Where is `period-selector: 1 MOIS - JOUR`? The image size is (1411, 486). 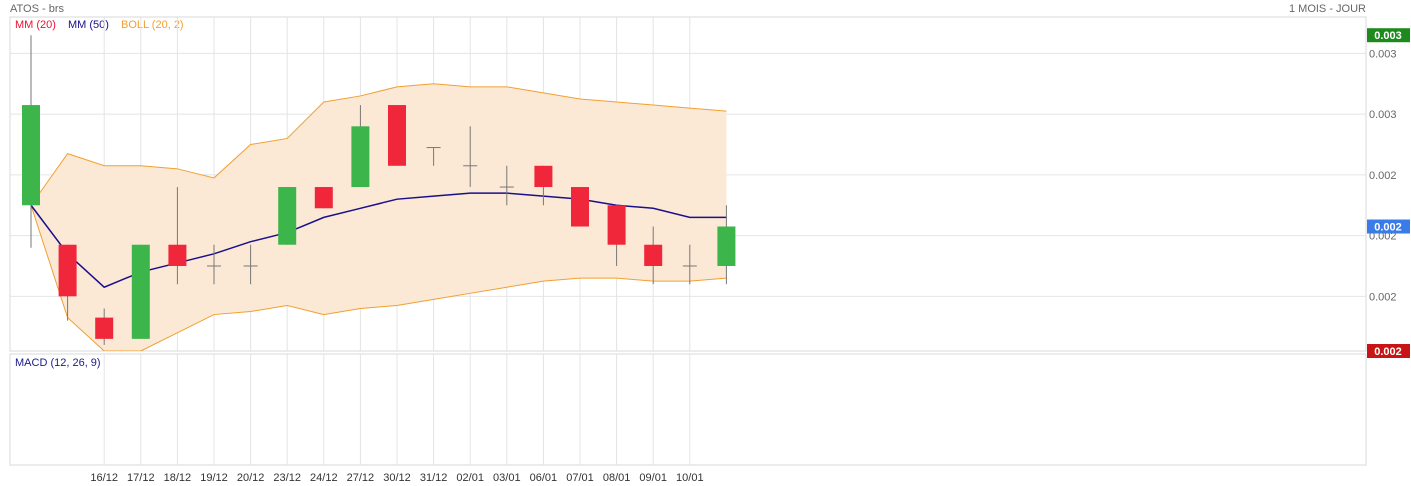
period-selector: 1 MOIS - JOUR is located at coordinates (1327, 9).